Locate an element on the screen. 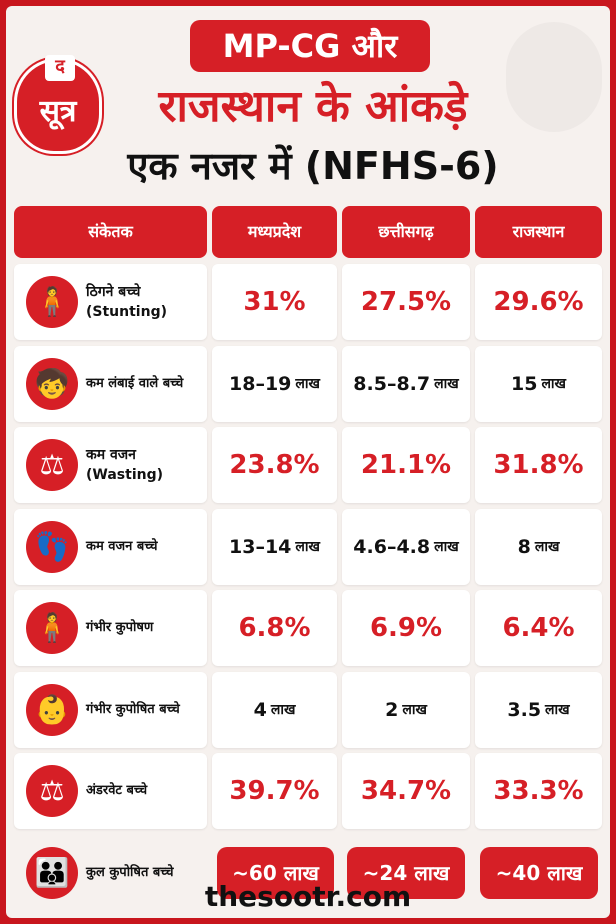 This screenshot has width=616, height=924. indicator-label: कम वजन बच्चे is located at coordinates (145, 547).